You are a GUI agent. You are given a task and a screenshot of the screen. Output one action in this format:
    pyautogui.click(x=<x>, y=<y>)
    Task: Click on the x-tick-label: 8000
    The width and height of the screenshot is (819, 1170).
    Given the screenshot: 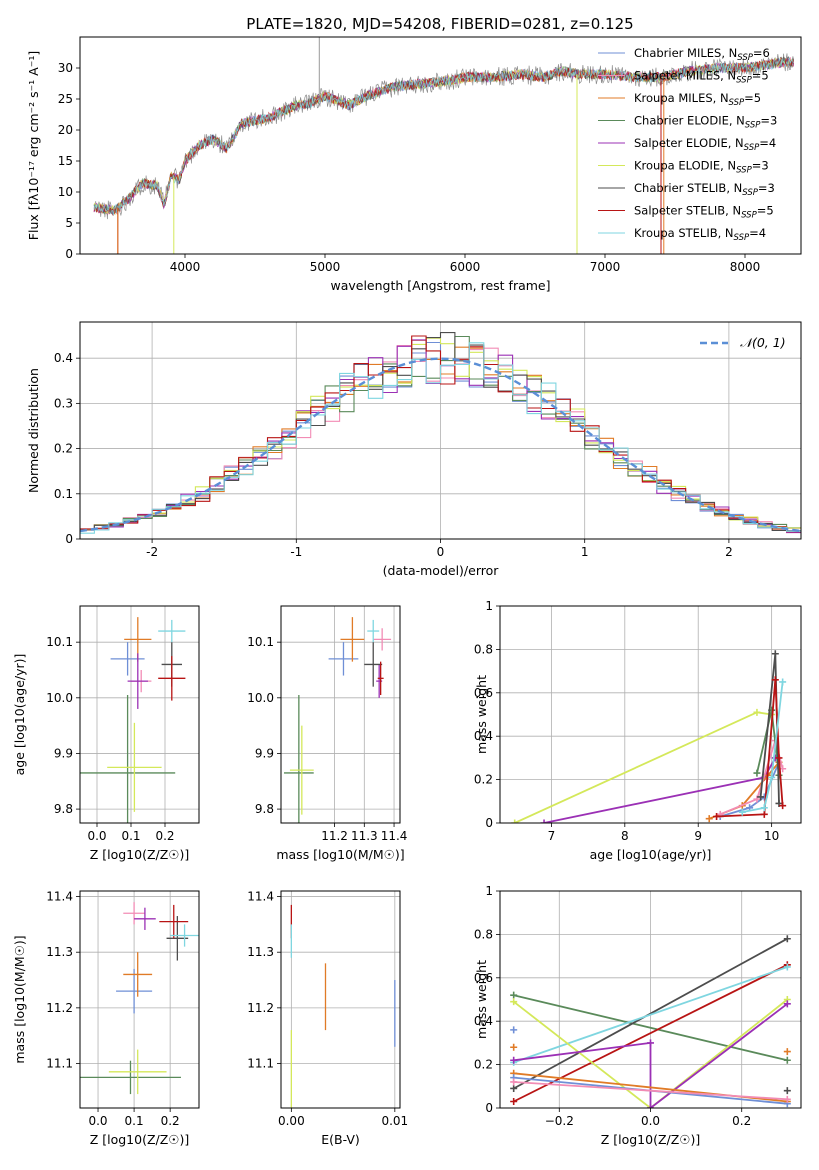 What is the action you would take?
    pyautogui.click(x=745, y=267)
    